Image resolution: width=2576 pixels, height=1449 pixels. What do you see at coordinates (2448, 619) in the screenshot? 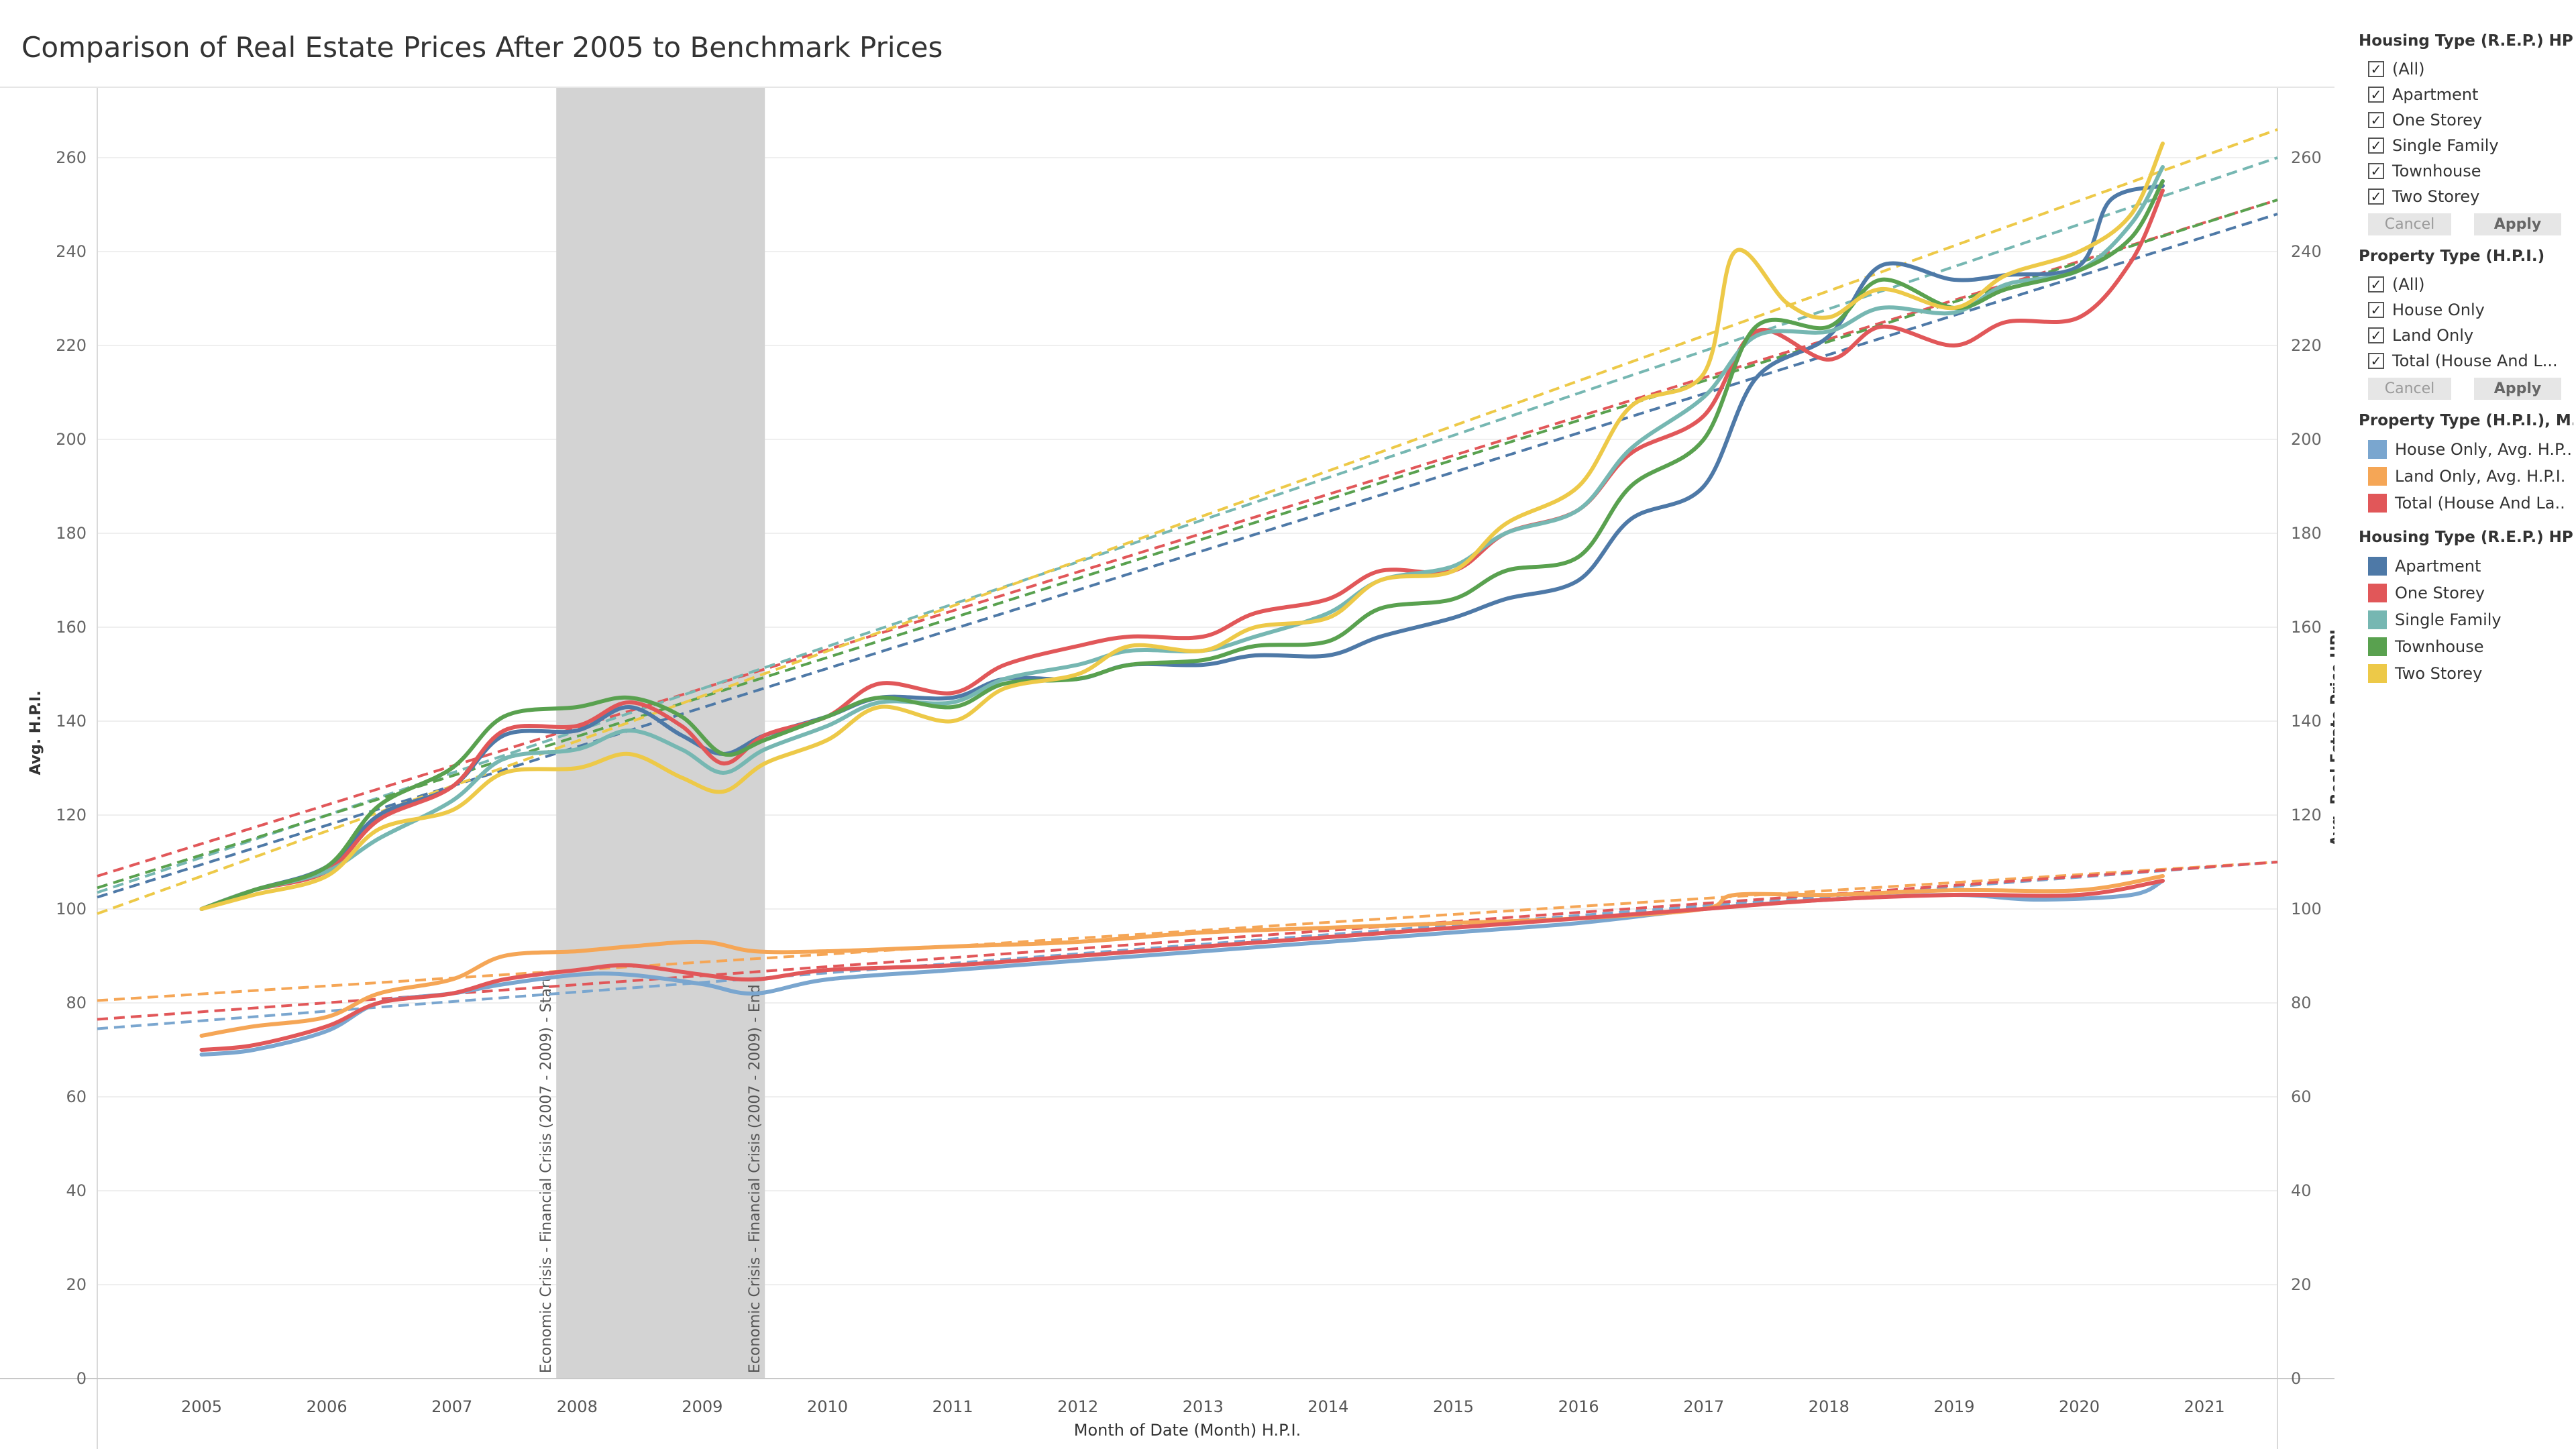
I see `legend-item-label: Single Family` at bounding box center [2448, 619].